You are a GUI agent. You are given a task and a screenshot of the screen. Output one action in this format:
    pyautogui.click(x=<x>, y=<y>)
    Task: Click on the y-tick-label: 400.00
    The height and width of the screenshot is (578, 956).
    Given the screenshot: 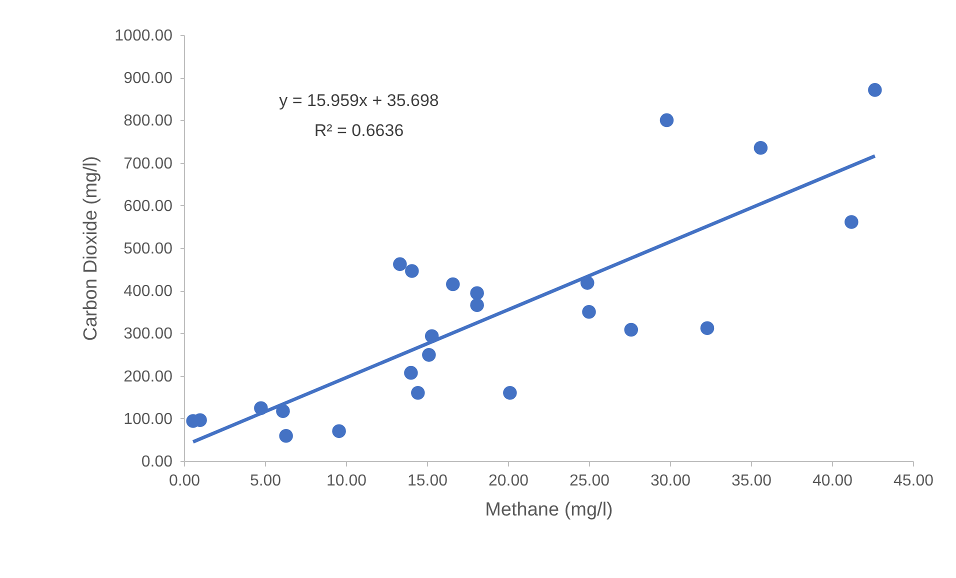 What is the action you would take?
    pyautogui.click(x=148, y=291)
    